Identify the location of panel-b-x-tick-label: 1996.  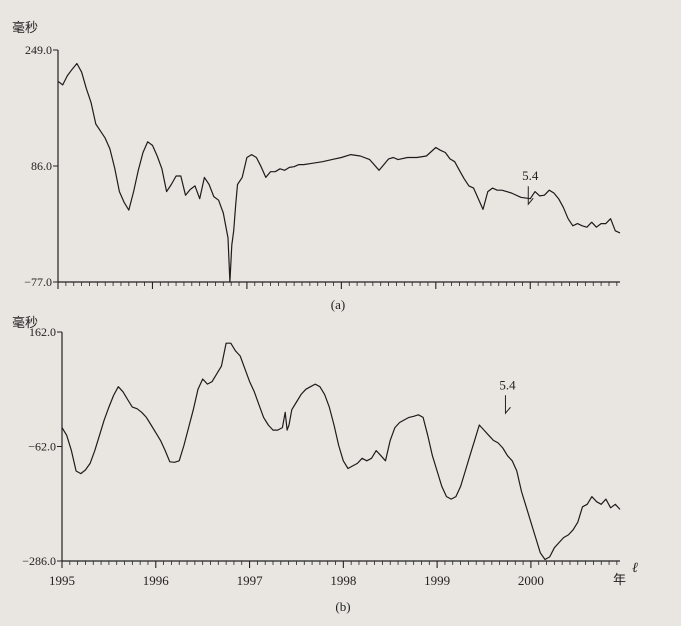
(156, 580).